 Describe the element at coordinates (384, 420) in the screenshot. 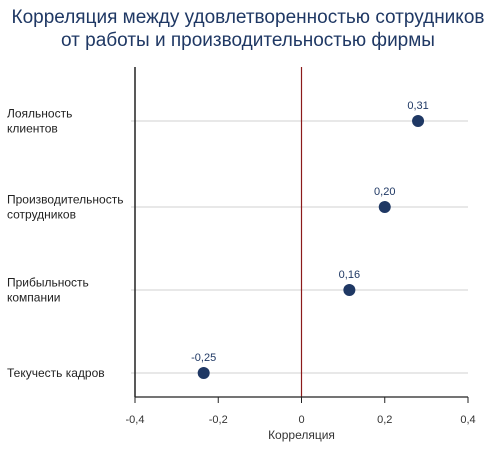

I see `x-tick-label-3: 0,2` at that location.